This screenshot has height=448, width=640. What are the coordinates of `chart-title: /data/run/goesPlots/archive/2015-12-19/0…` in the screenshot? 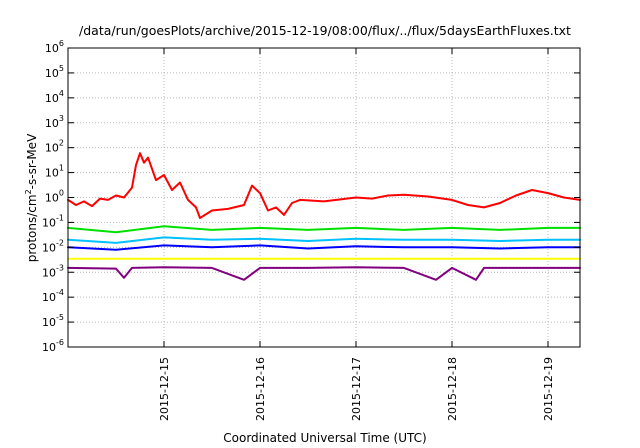 It's located at (325, 30).